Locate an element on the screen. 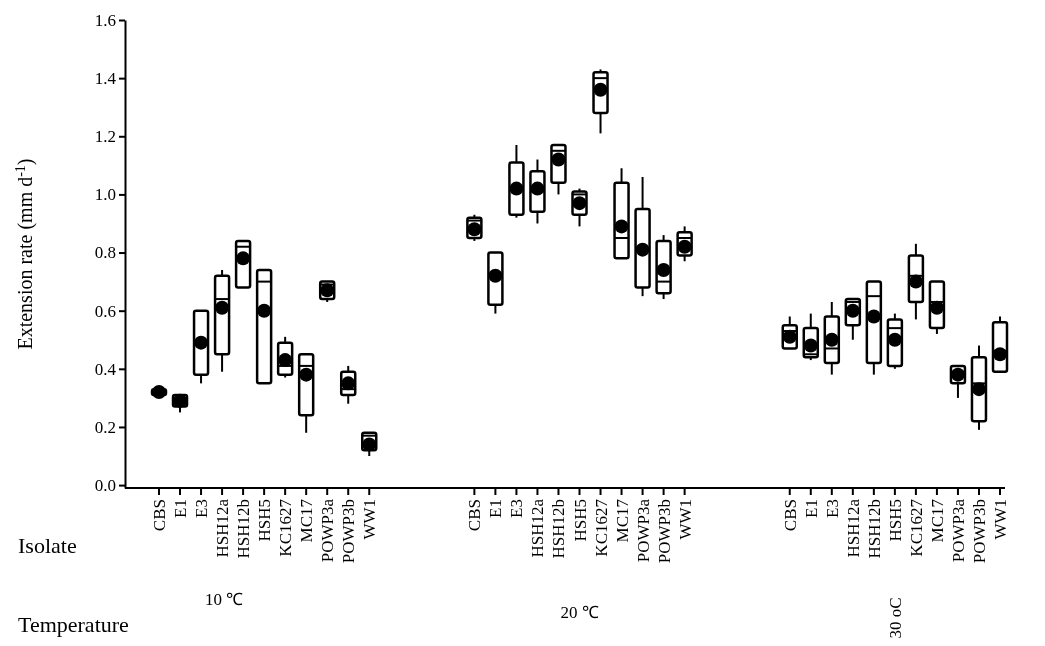 The height and width of the screenshot is (646, 1045). y-tick-label: 1.6 is located at coordinates (105, 20).